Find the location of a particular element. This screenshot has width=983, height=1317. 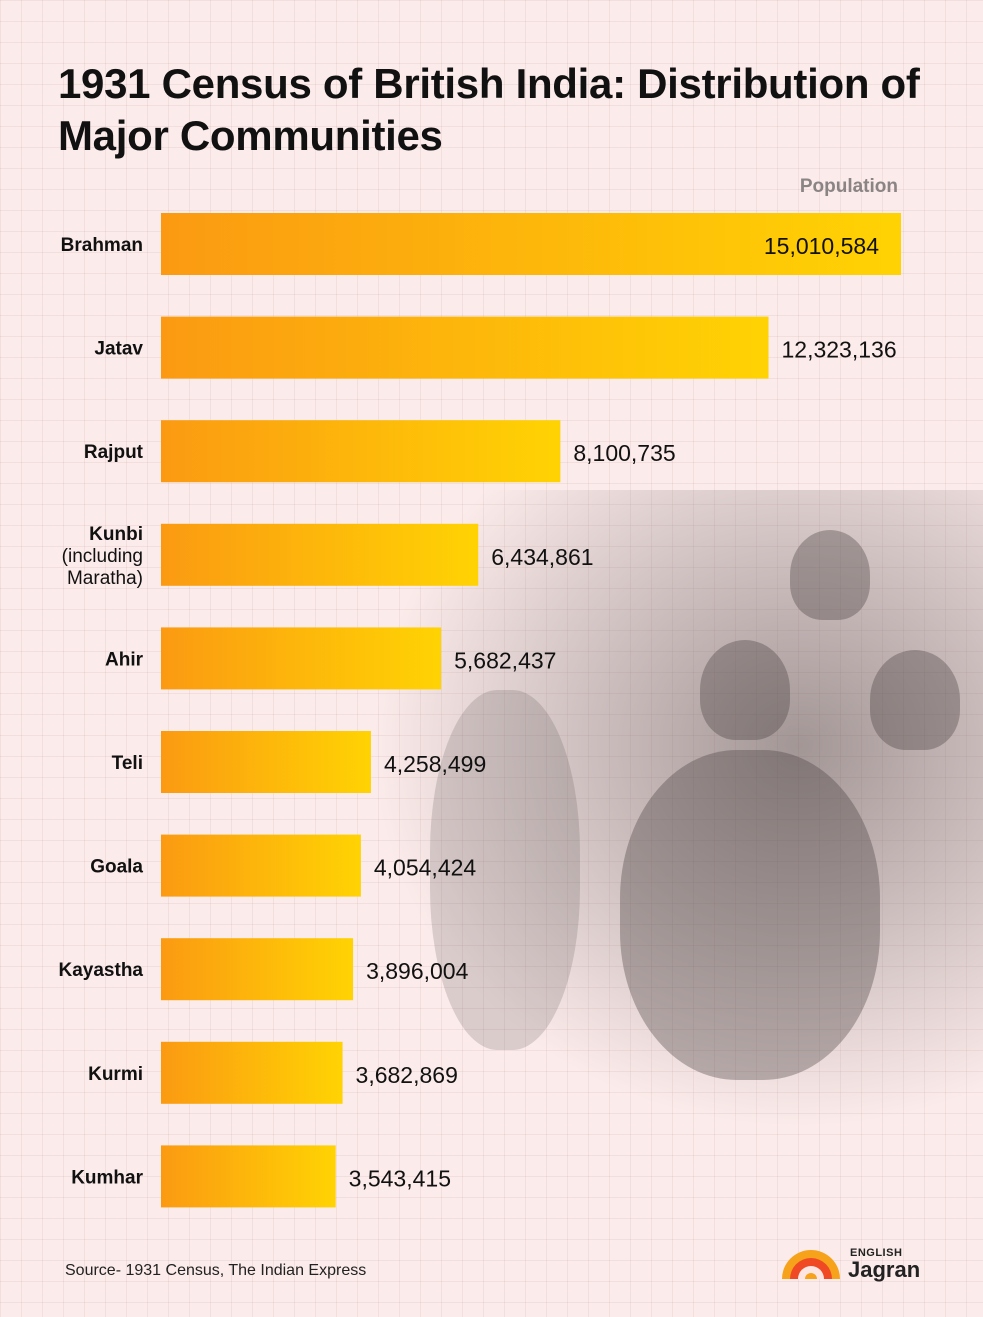

bar-kumhar is located at coordinates (248, 1176).